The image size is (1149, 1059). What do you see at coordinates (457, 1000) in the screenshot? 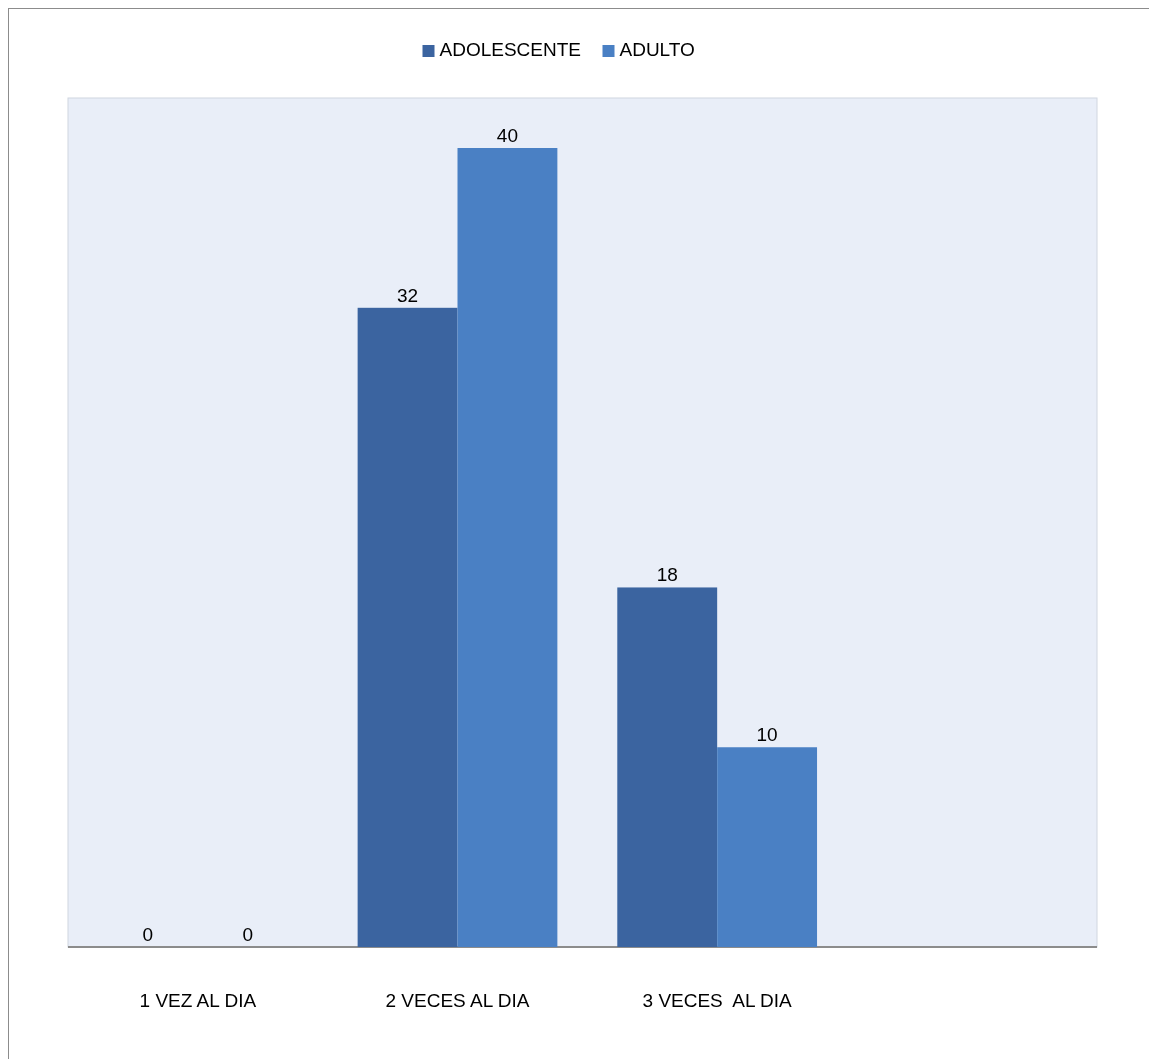
I see `x-tick-label: 2 VECES AL DIA` at bounding box center [457, 1000].